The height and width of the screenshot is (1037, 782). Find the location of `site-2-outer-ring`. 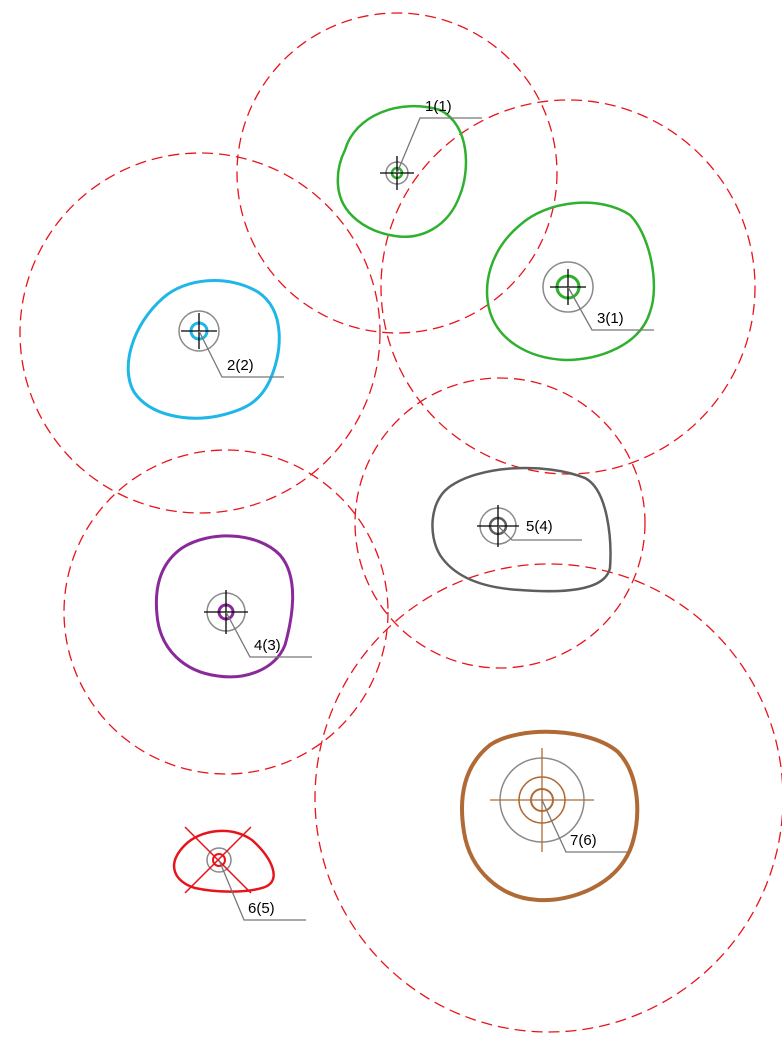

site-2-outer-ring is located at coordinates (199, 331).